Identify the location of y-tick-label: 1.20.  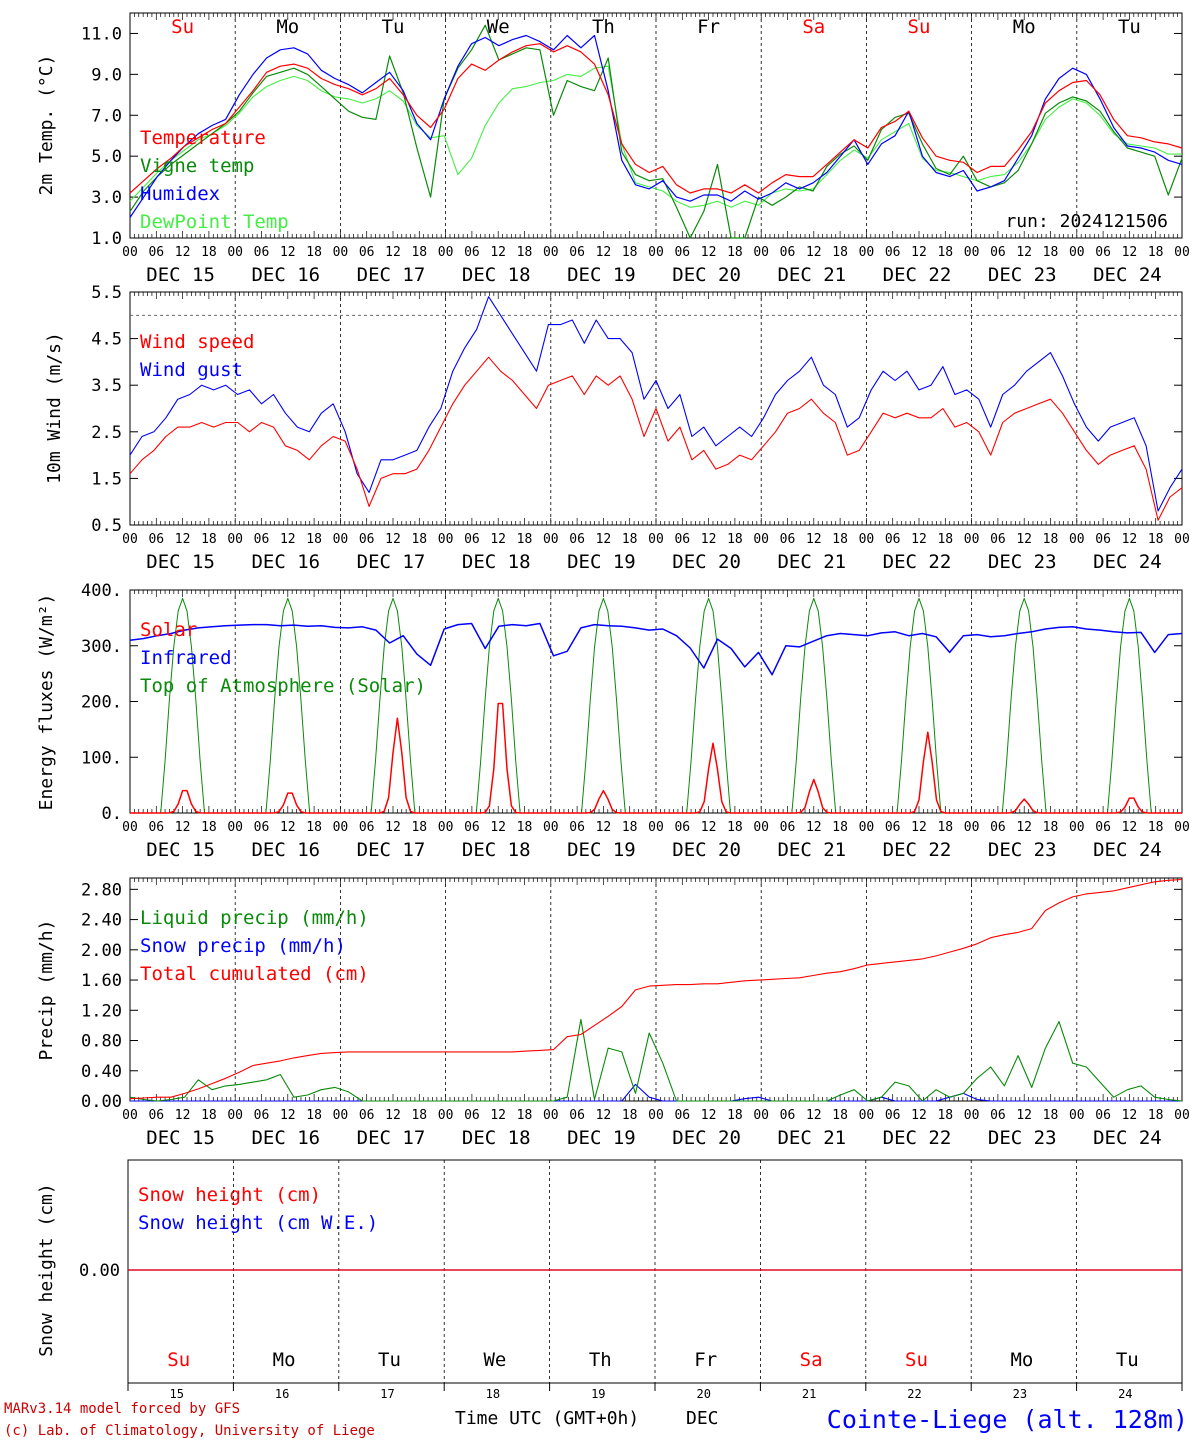
(101, 1011).